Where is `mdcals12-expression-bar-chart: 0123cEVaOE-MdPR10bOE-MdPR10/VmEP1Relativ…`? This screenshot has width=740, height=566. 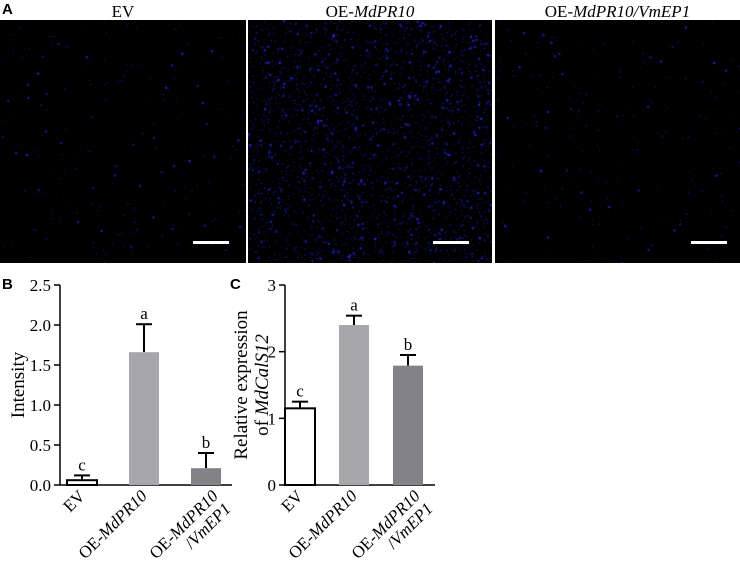
mdcals12-expression-bar-chart: 0123cEVaOE-MdPR10bOE-MdPR10/VmEP1Relativ… is located at coordinates (334, 421).